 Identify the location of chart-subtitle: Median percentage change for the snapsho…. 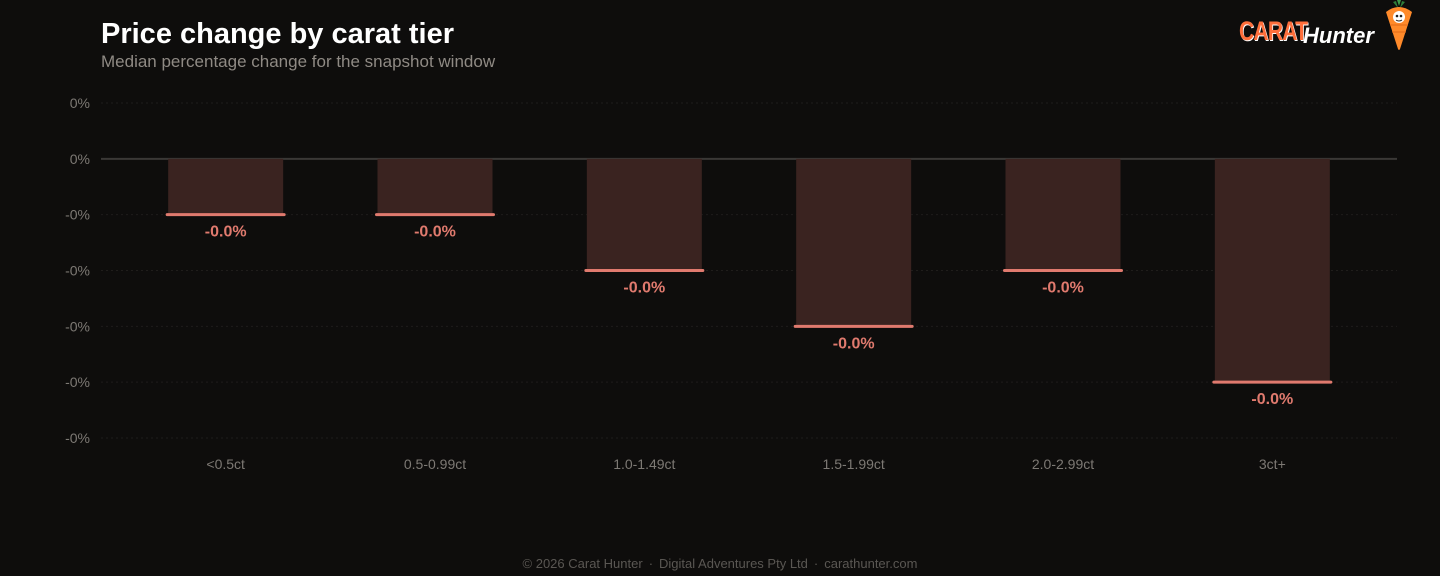
(298, 61).